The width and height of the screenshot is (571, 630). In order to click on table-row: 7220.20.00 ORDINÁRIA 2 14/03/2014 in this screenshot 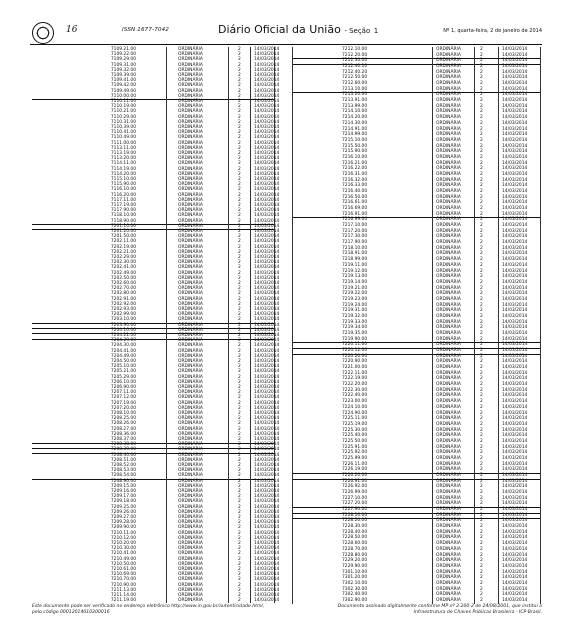, I will do `click(416, 357)`.